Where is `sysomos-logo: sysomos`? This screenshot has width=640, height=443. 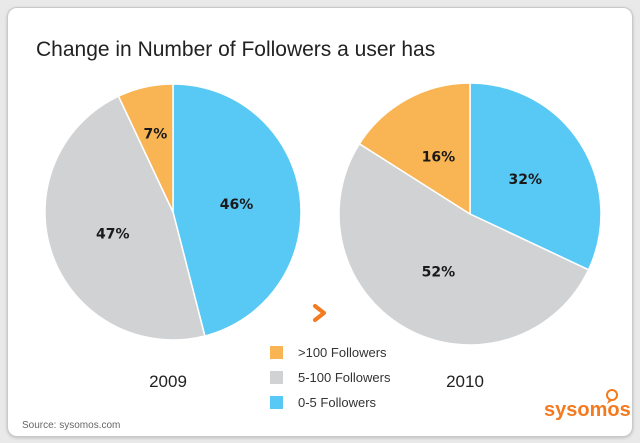
sysomos-logo: sysomos is located at coordinates (587, 405).